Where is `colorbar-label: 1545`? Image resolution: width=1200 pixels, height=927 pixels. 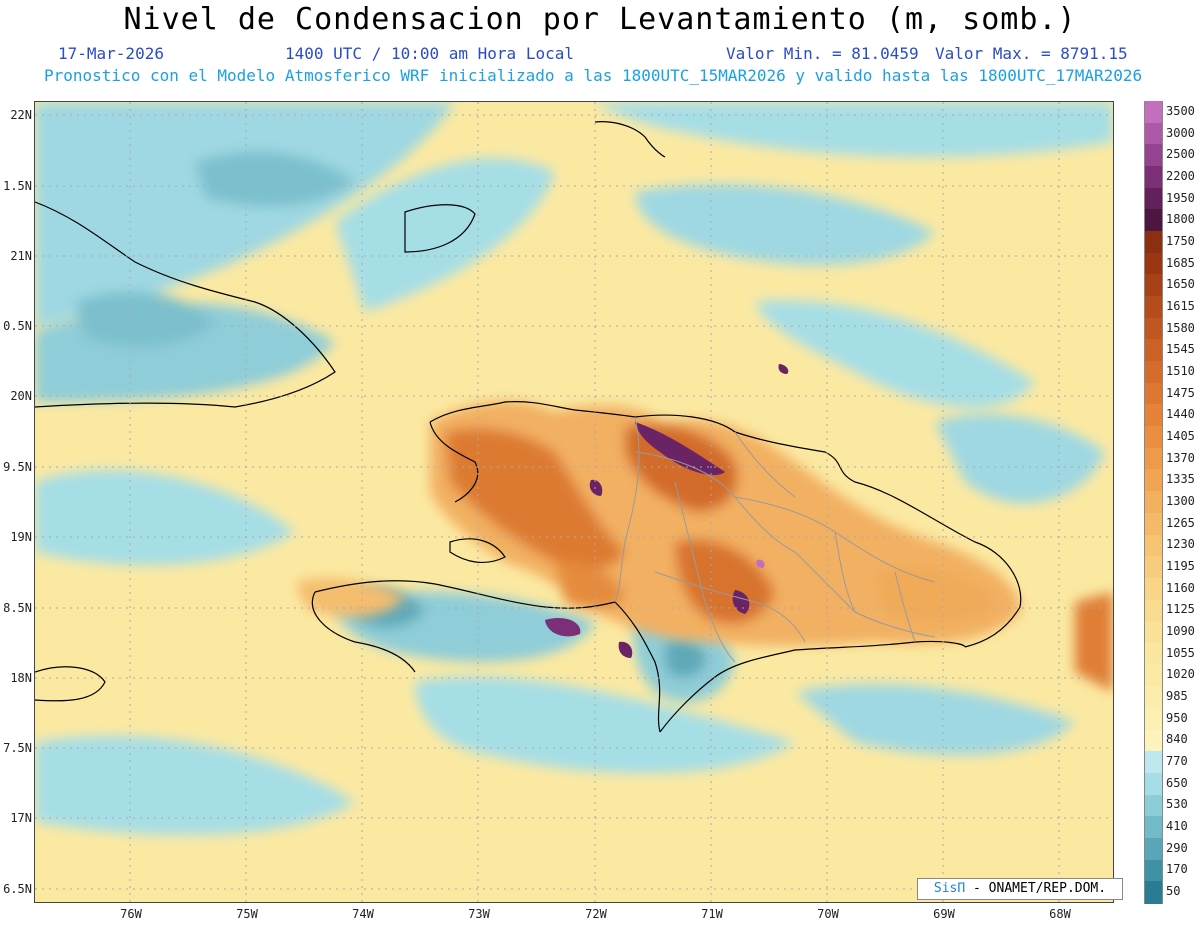
colorbar-label: 1545 is located at coordinates (1180, 349).